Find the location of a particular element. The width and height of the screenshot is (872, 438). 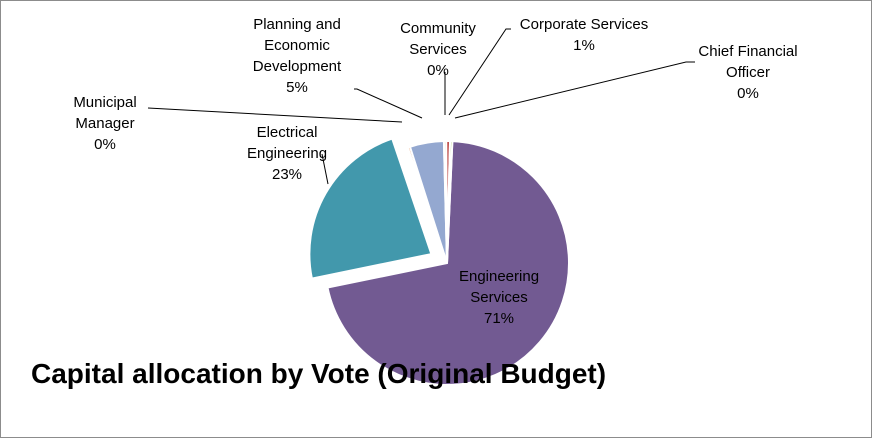

data-label: Electrical Engineering 23% is located at coordinates (287, 153).